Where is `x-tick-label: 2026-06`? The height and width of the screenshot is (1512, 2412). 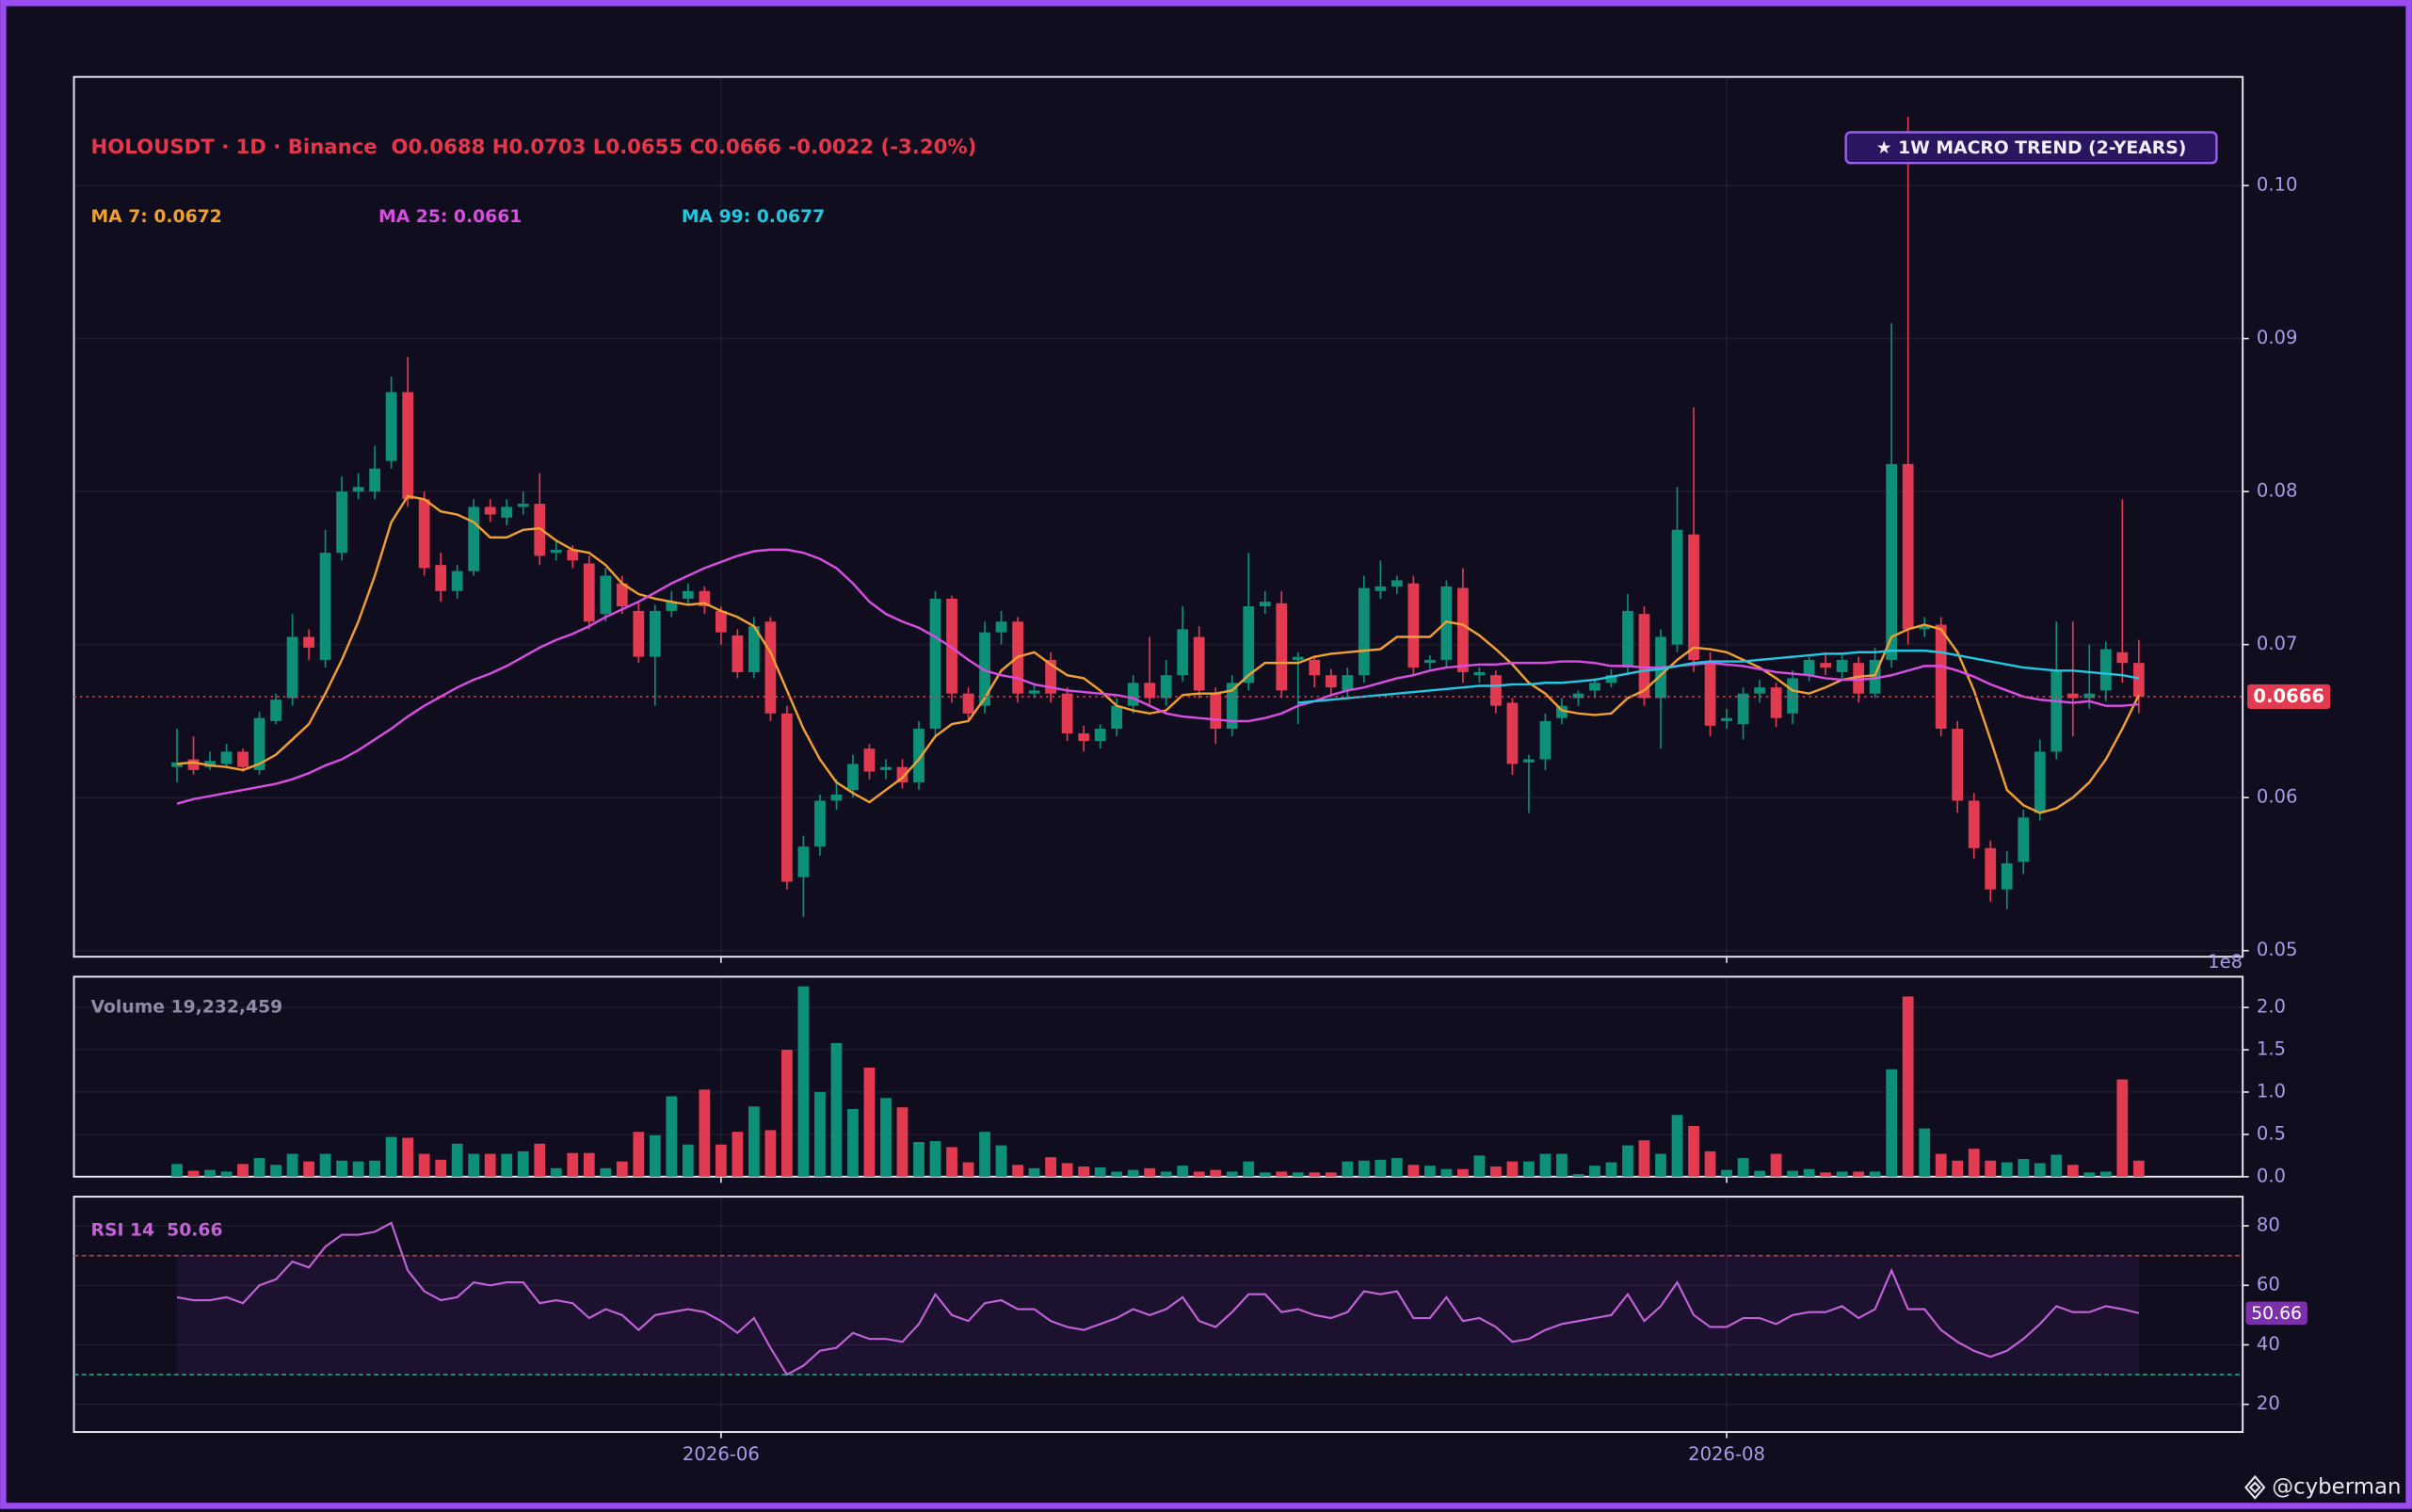
x-tick-label: 2026-06 is located at coordinates (722, 1454).